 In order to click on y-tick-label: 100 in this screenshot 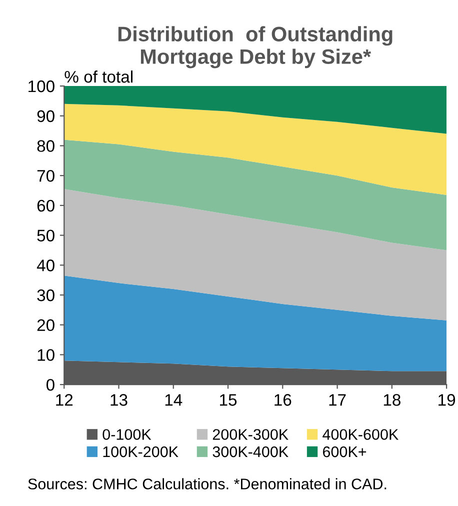, I will do `click(41, 86)`.